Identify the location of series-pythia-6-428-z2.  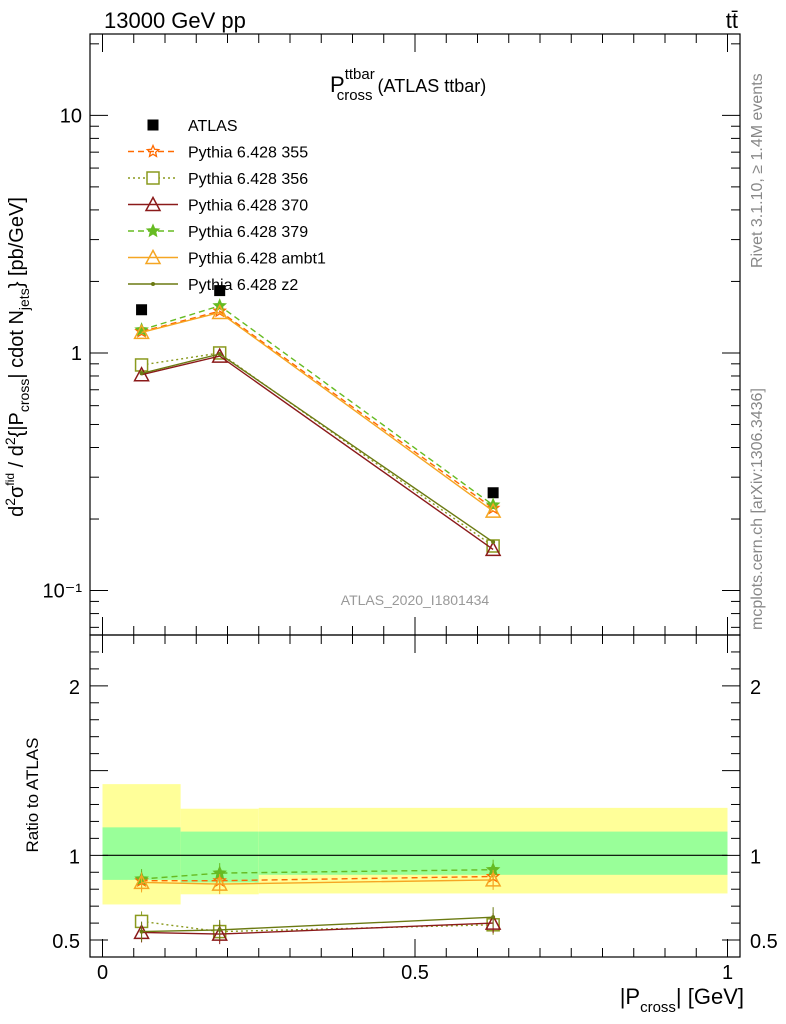
(317, 448).